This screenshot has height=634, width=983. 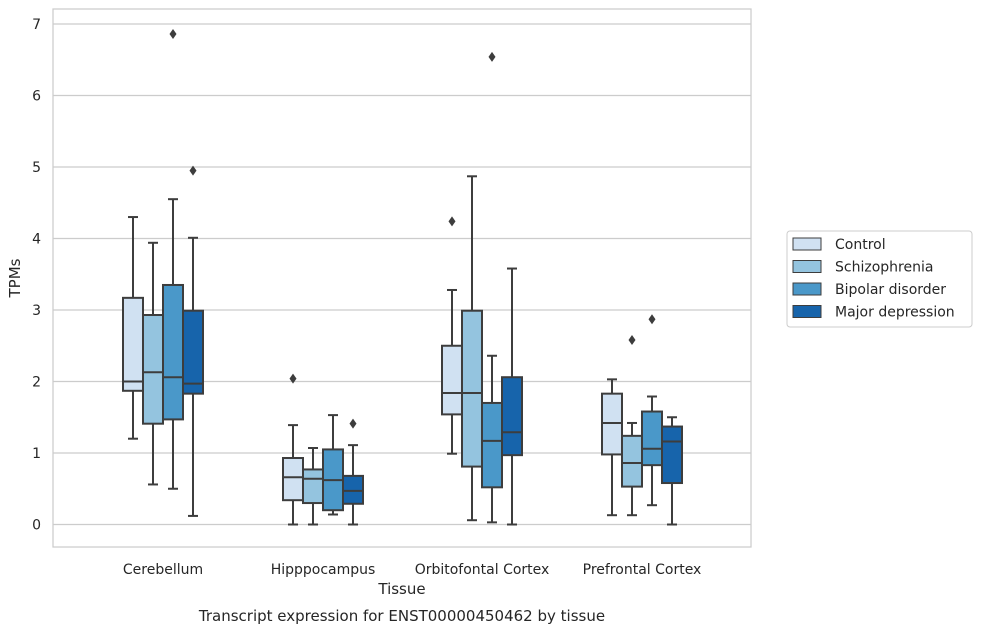 What do you see at coordinates (36, 275) in the screenshot?
I see `y-tick-labels: 0 1 2 3 4 5 6 7` at bounding box center [36, 275].